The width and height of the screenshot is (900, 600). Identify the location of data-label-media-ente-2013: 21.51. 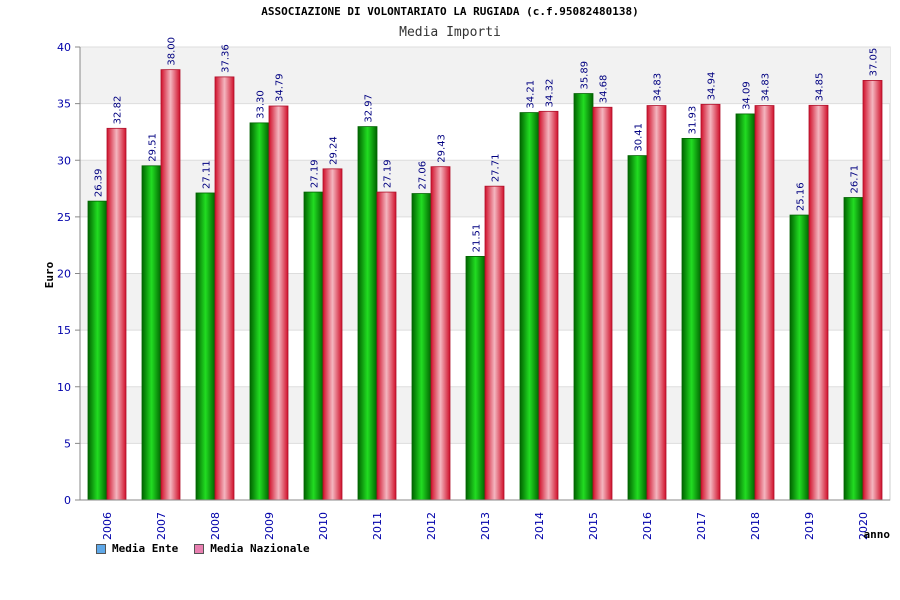
(477, 238).